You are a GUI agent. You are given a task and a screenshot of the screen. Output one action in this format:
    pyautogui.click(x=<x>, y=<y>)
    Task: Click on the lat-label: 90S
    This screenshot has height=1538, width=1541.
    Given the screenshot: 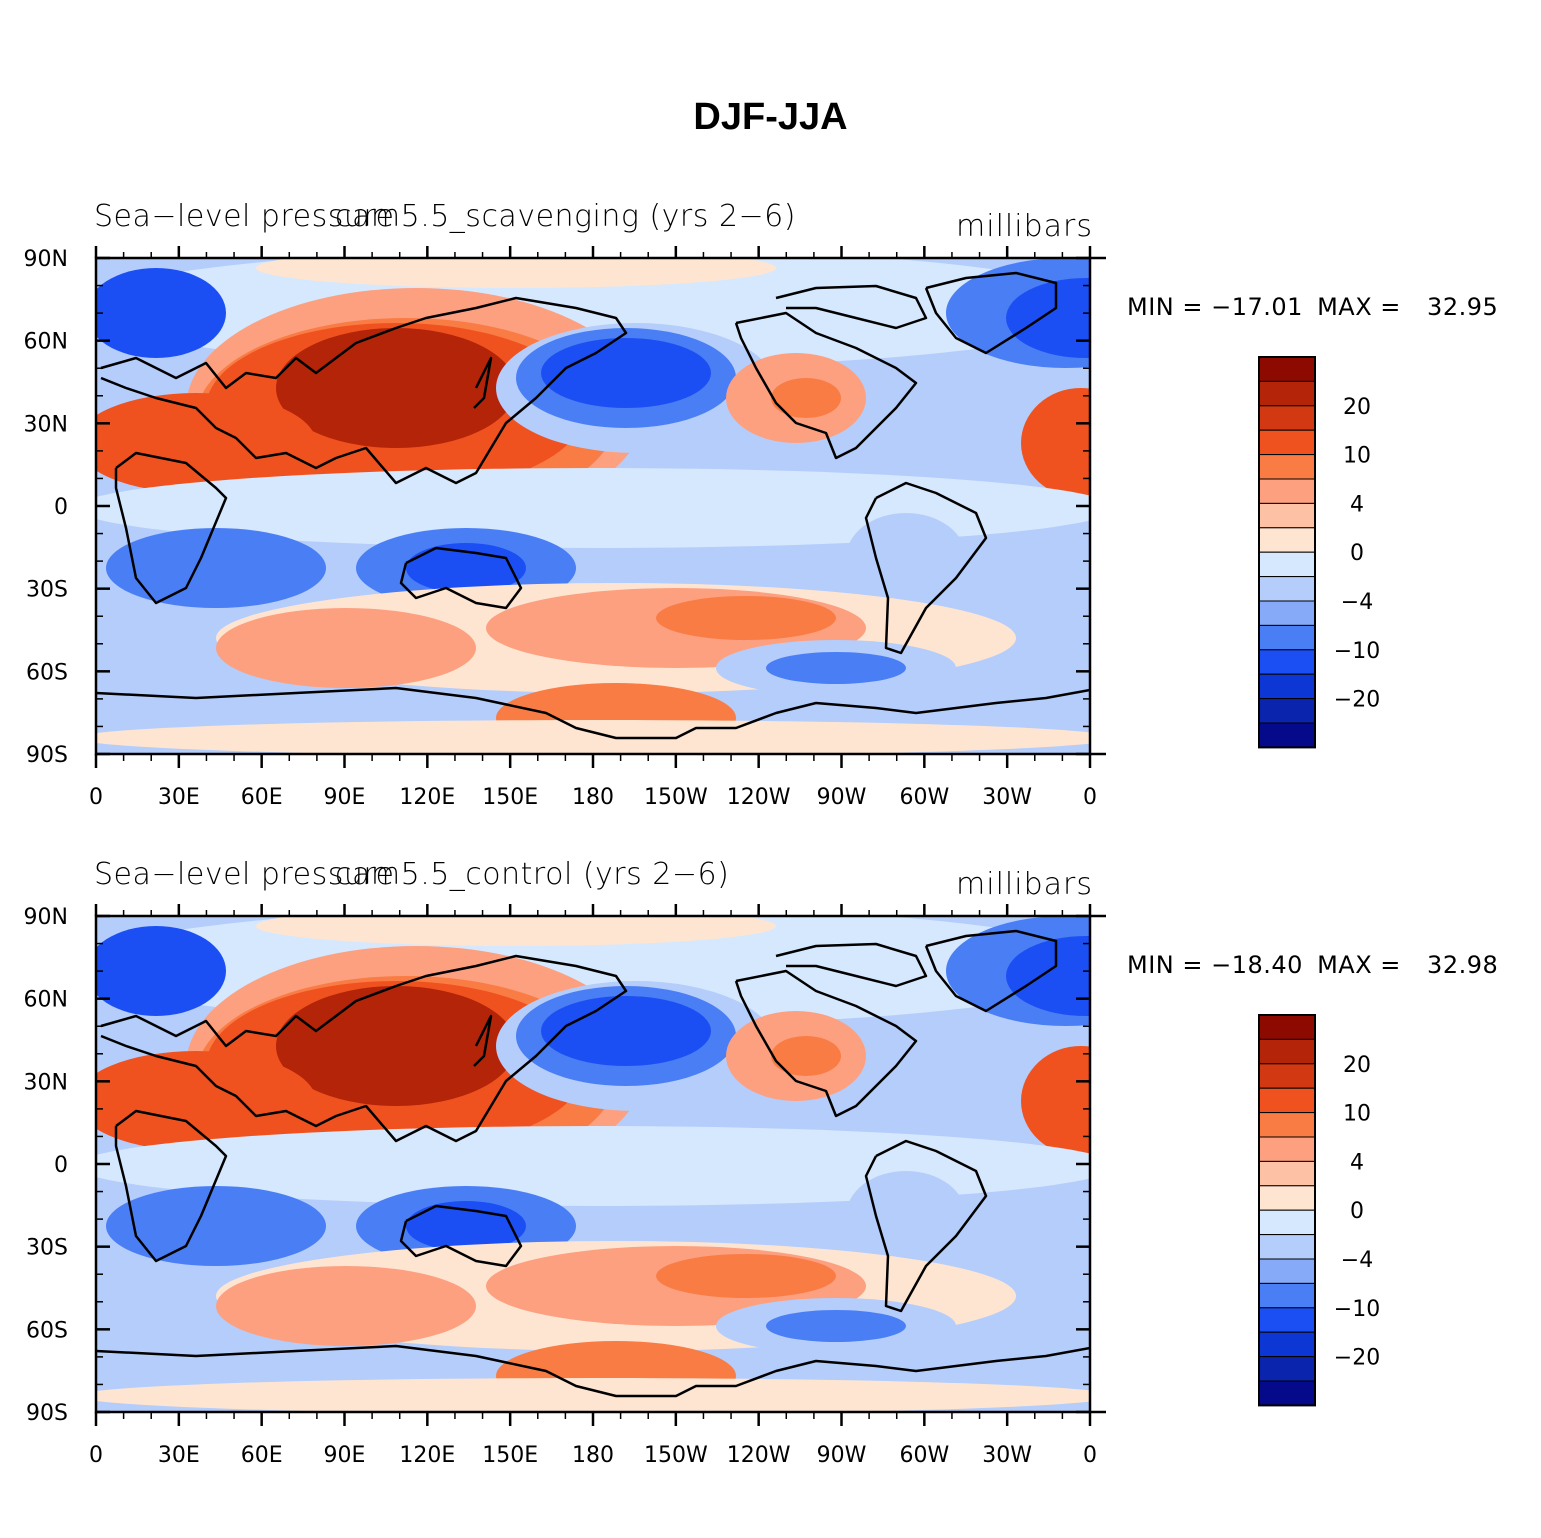 What is the action you would take?
    pyautogui.click(x=47, y=755)
    